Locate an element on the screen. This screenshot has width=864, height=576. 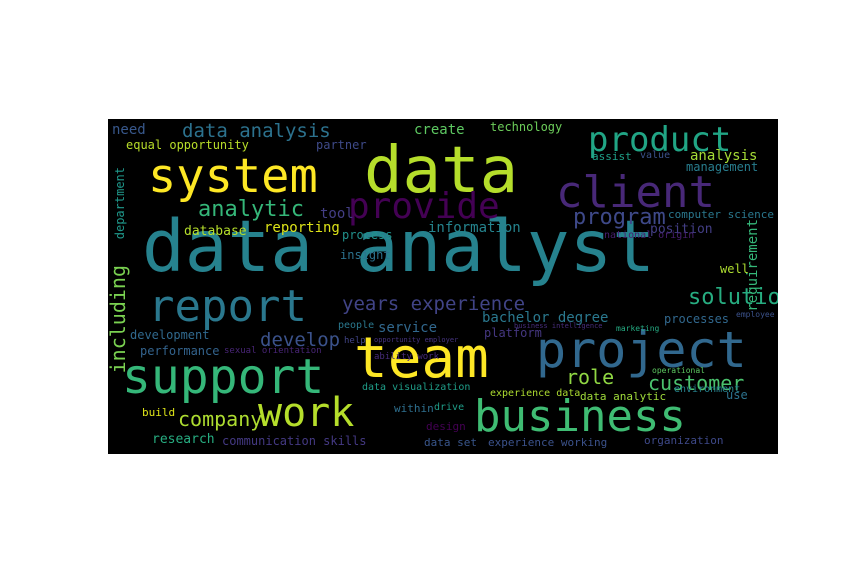
word: database is located at coordinates (215, 231).